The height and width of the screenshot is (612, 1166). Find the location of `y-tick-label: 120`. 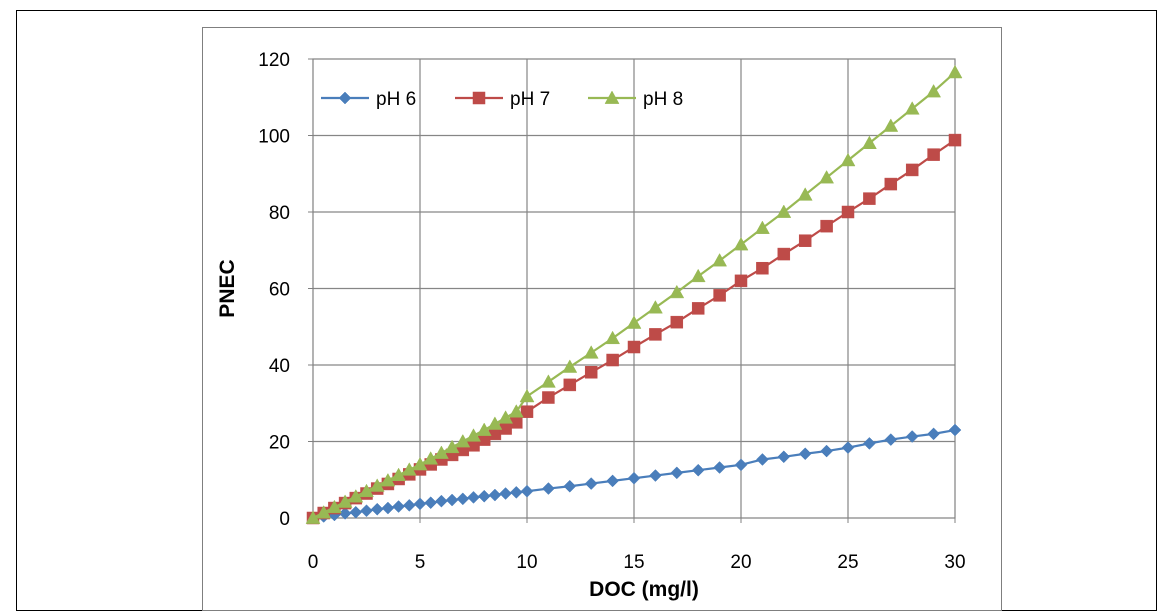

y-tick-label: 120 is located at coordinates (274, 60).